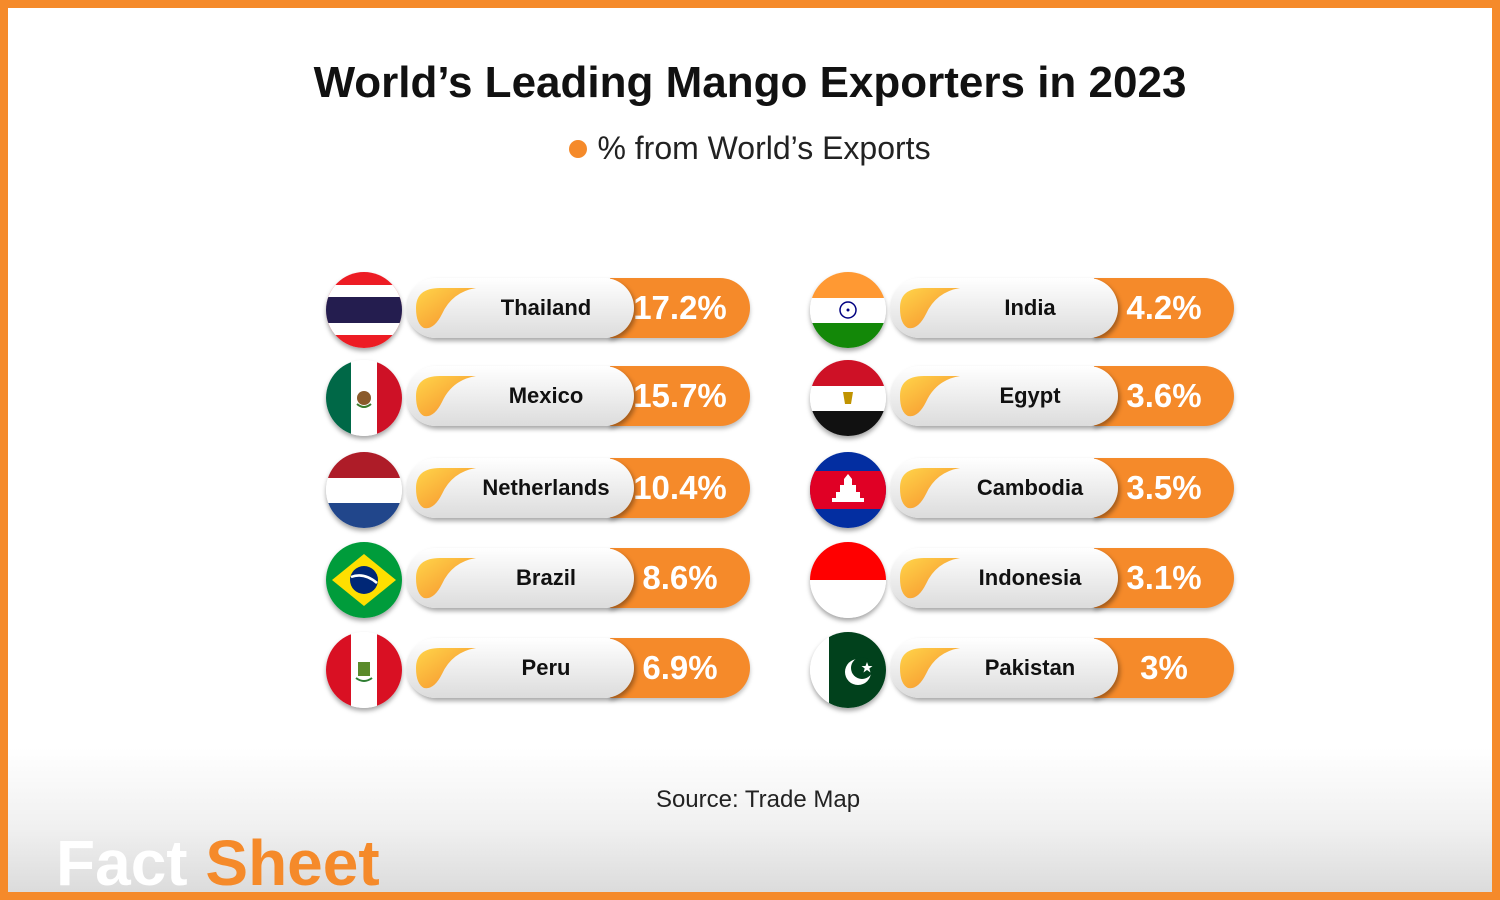 The image size is (1500, 900). Describe the element at coordinates (546, 577) in the screenshot. I see `country-name: Brazil` at that location.